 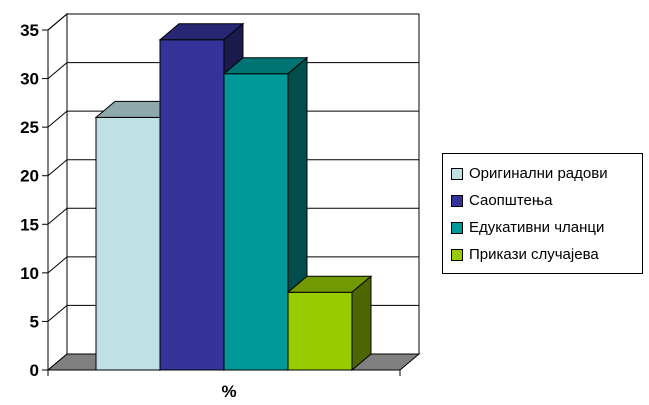 What do you see at coordinates (29, 30) in the screenshot?
I see `y-tick-label: 35` at bounding box center [29, 30].